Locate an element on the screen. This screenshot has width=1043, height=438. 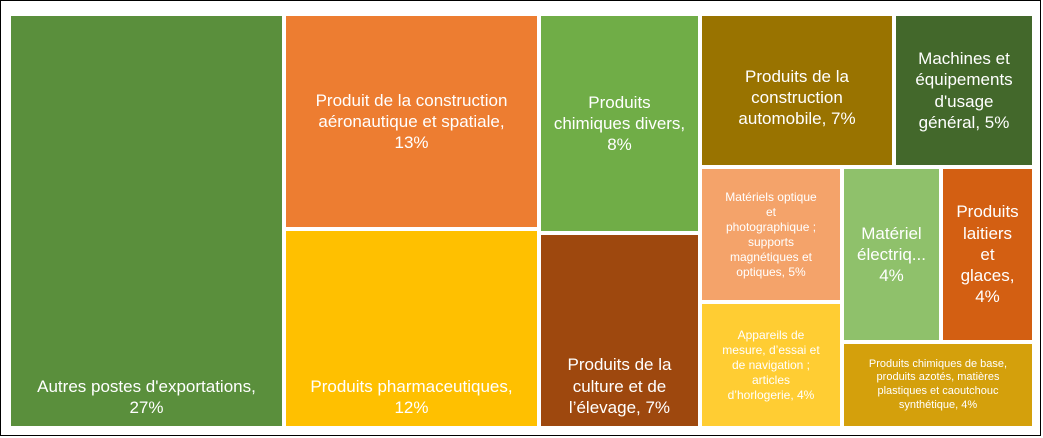
treemap-tile-label: Produits pharmaceutiques, 12% is located at coordinates (411, 396).